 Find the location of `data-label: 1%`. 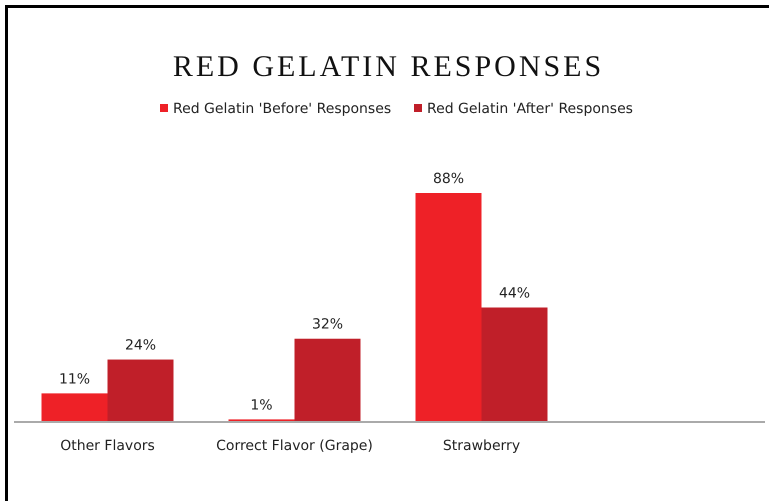

data-label: 1% is located at coordinates (261, 405).